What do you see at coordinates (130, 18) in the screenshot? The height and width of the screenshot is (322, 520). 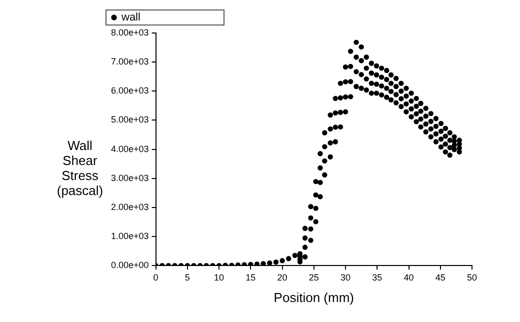 I see `legend-label: wall` at bounding box center [130, 18].